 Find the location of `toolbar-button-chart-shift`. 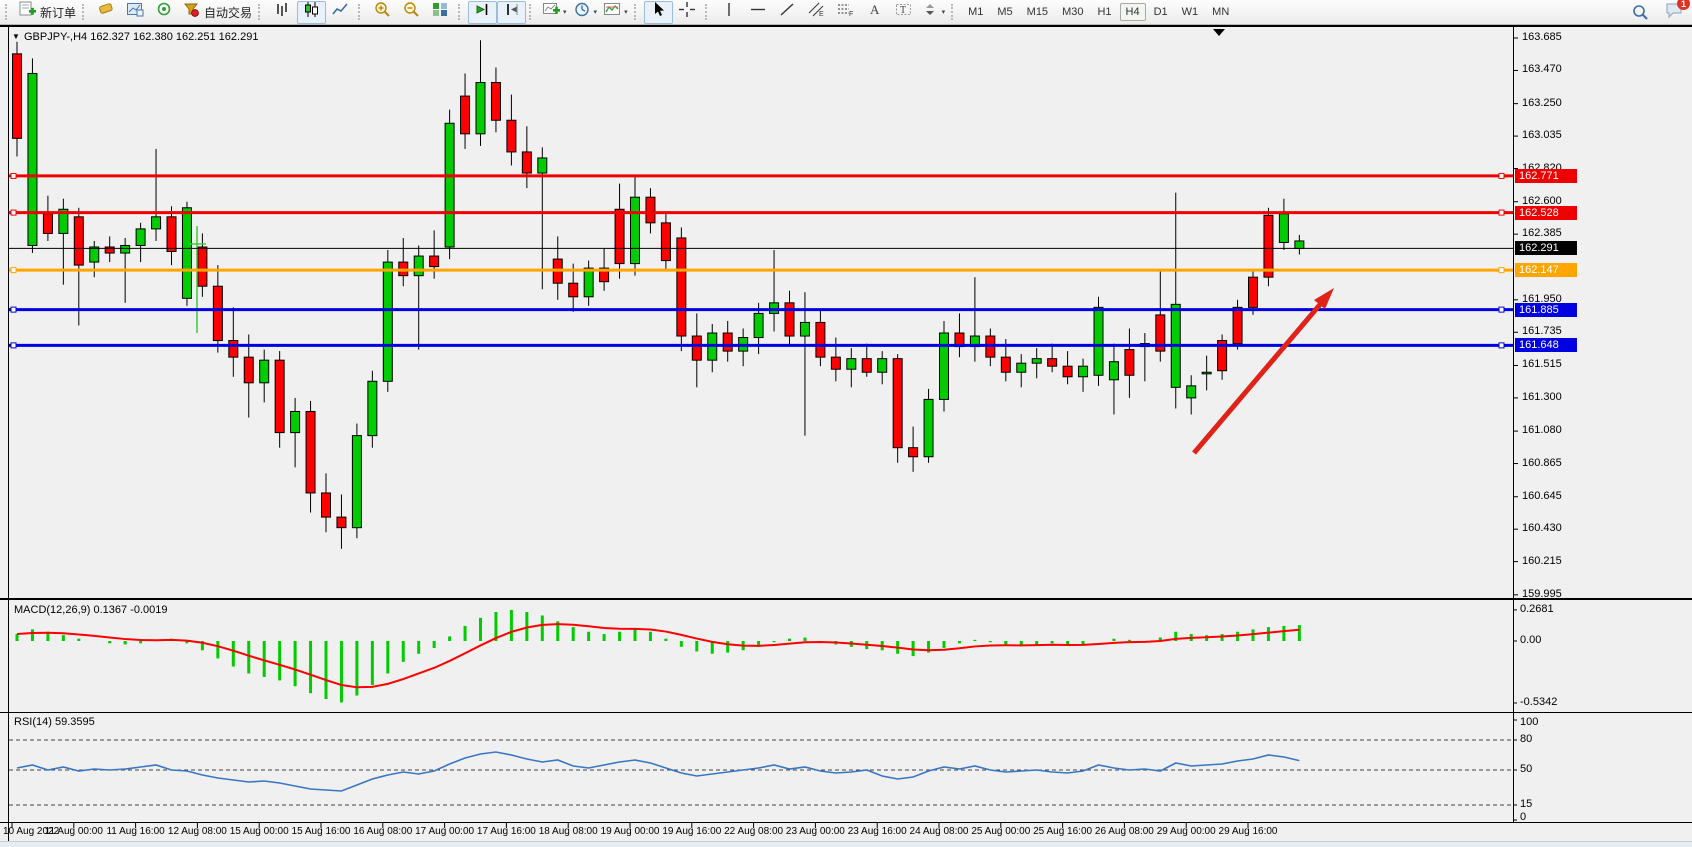

toolbar-button-chart-shift is located at coordinates (512, 12).